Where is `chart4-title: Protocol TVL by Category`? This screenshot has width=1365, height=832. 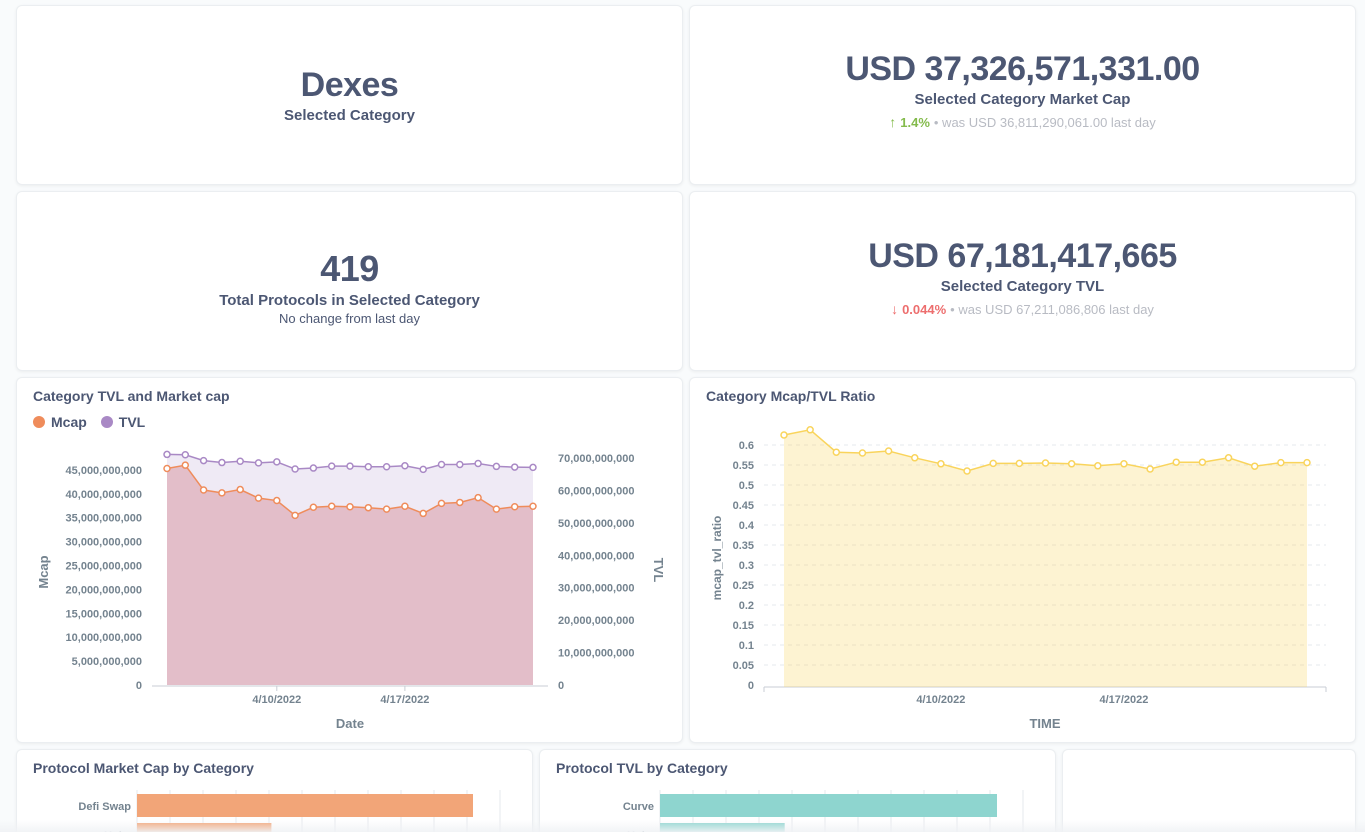
chart4-title: Protocol TVL by Category is located at coordinates (642, 768).